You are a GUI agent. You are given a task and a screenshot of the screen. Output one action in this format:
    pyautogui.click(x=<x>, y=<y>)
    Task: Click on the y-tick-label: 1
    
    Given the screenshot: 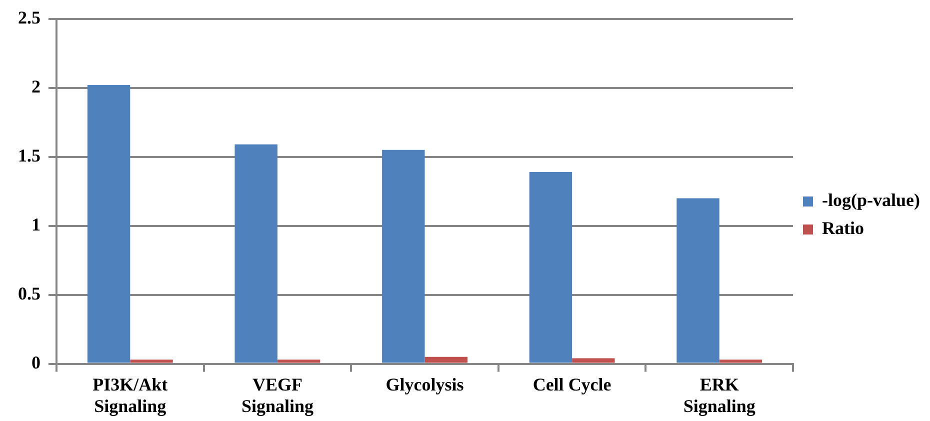 What is the action you would take?
    pyautogui.click(x=36, y=224)
    